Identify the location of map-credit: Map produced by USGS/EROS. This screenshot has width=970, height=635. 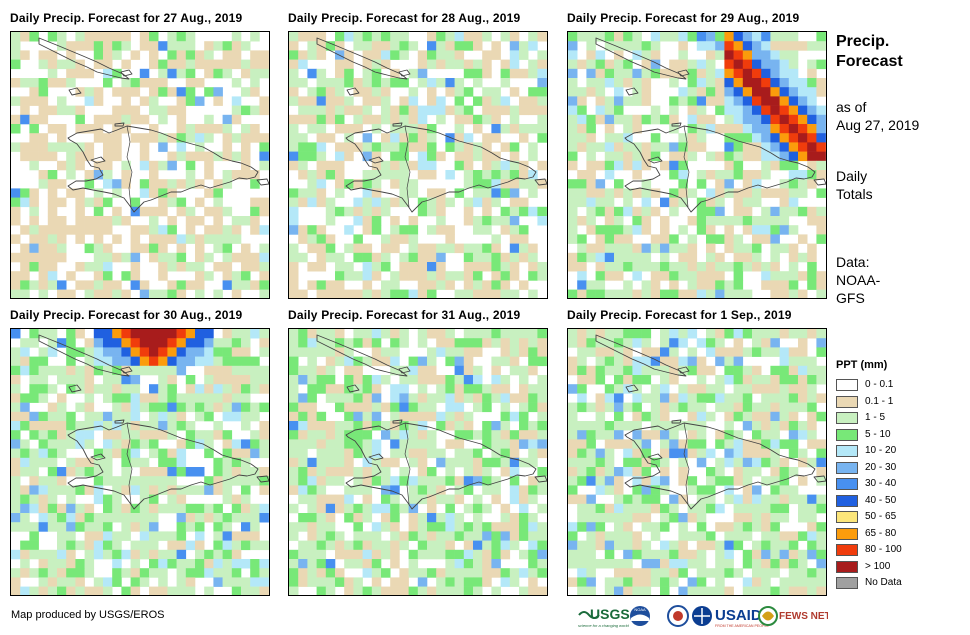
(88, 615).